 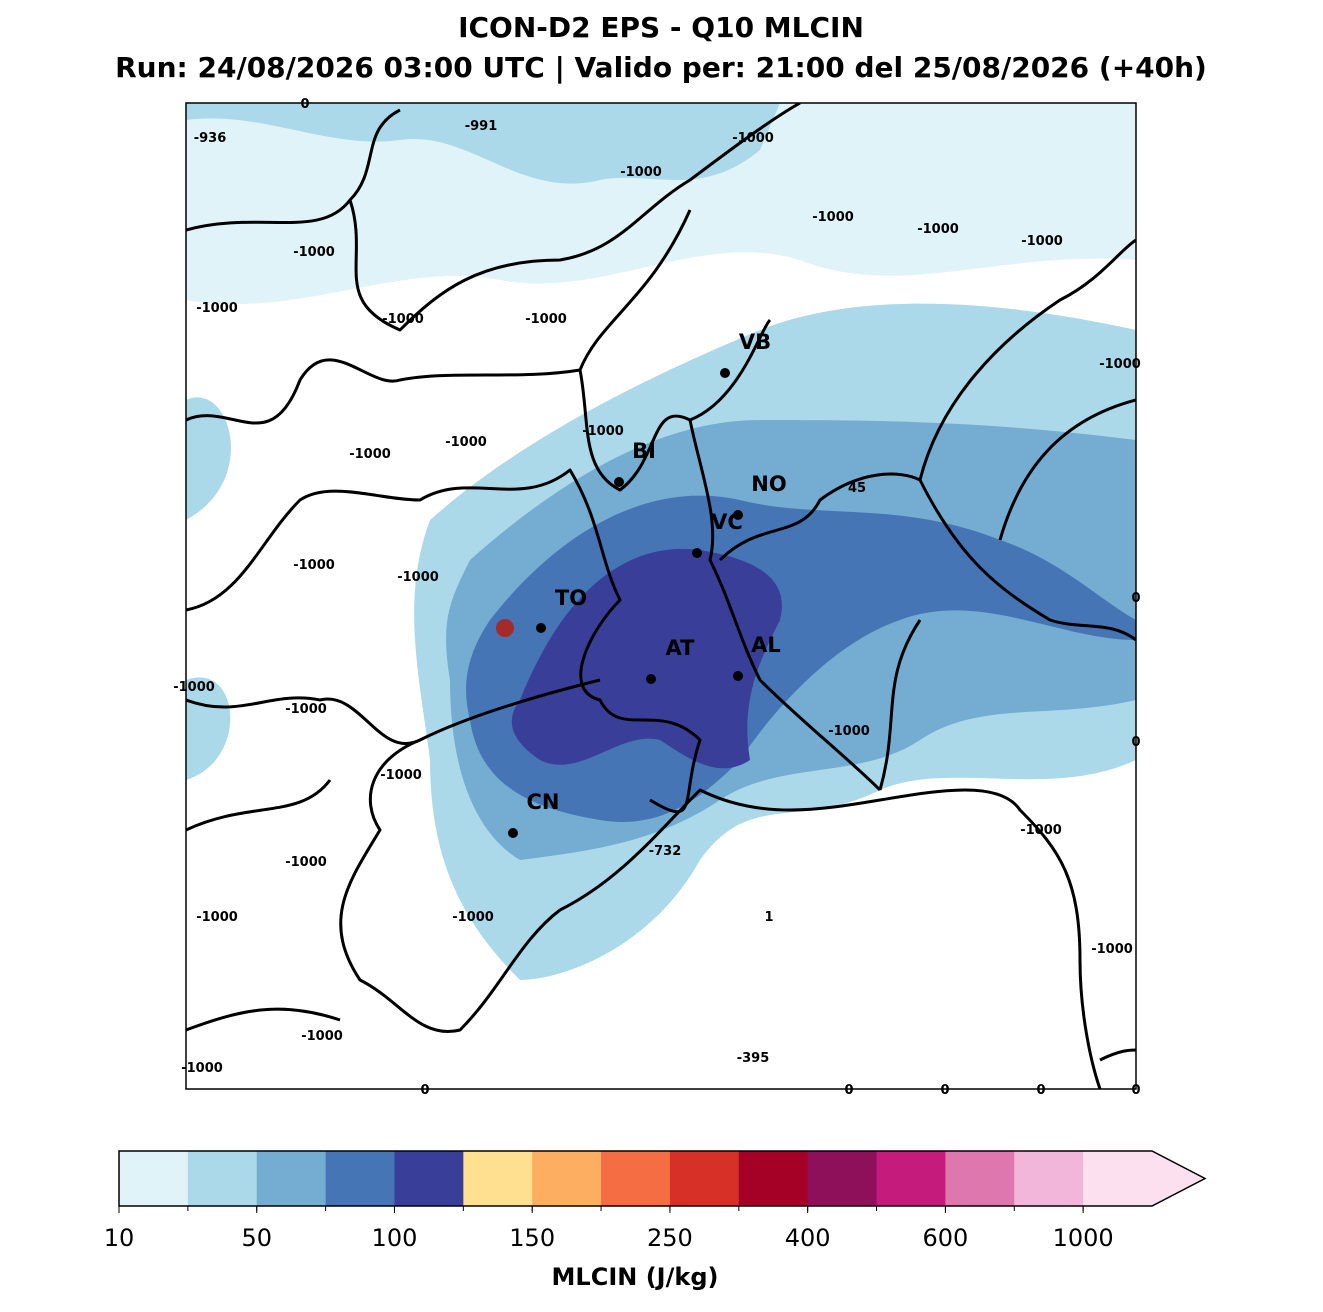 I want to click on colorbar-tick-label: 10, so click(x=119, y=1238).